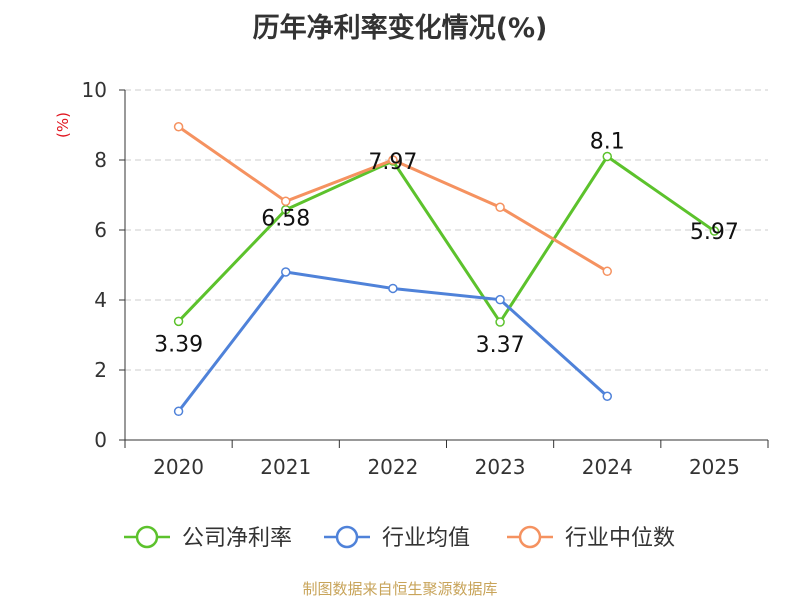 The width and height of the screenshot is (800, 600). Describe the element at coordinates (178, 467) in the screenshot. I see `x-tick-label: 2020` at that location.